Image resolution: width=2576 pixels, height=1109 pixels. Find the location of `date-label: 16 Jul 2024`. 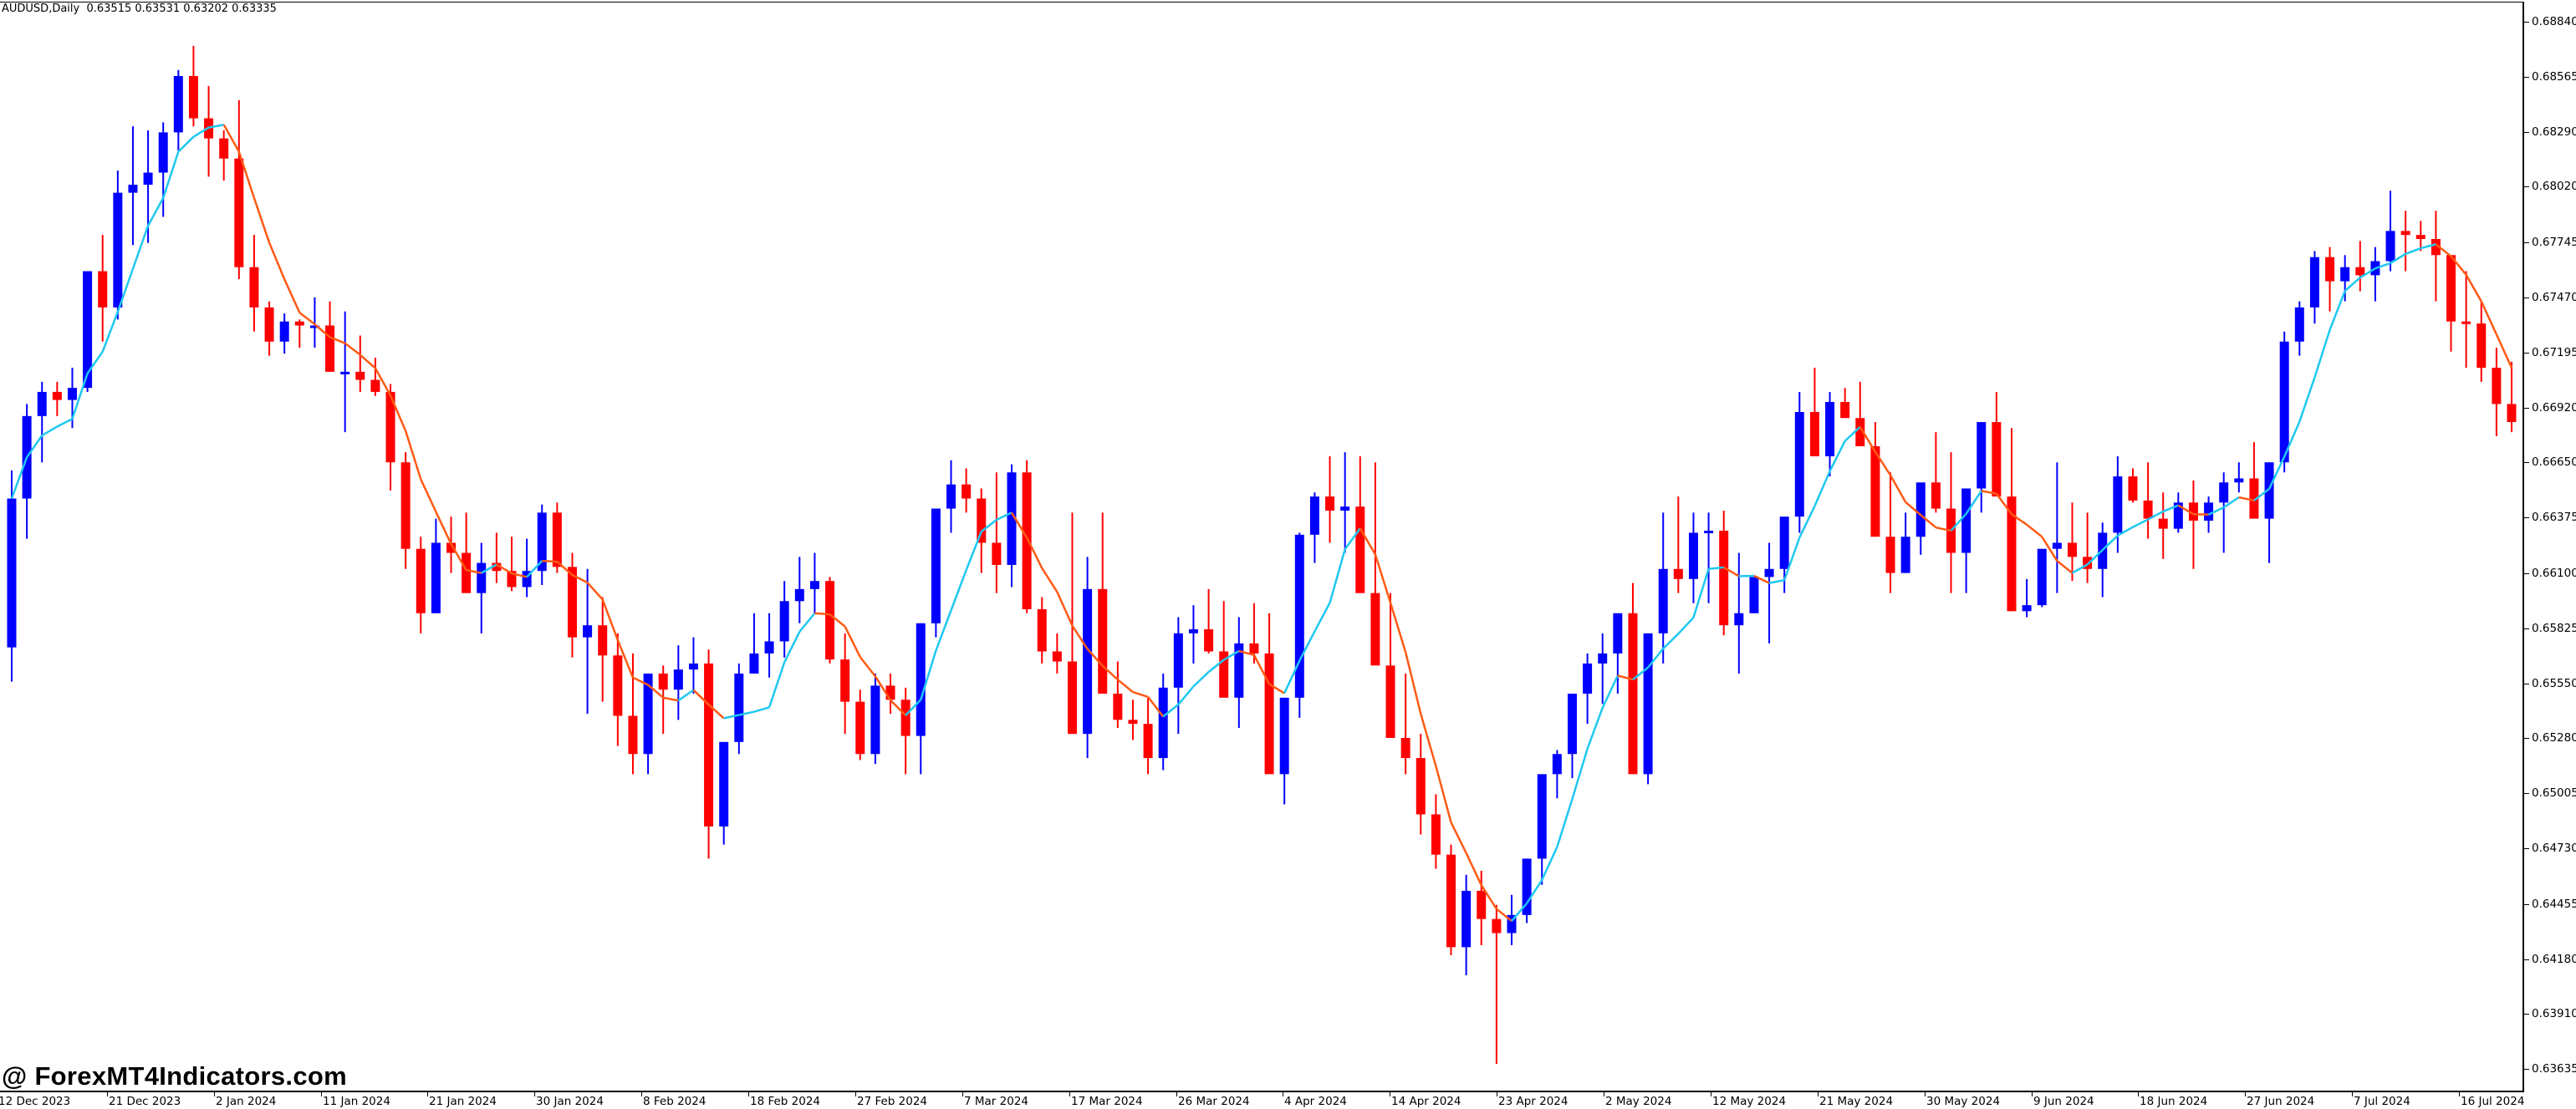

date-label: 16 Jul 2024 is located at coordinates (2493, 1101).